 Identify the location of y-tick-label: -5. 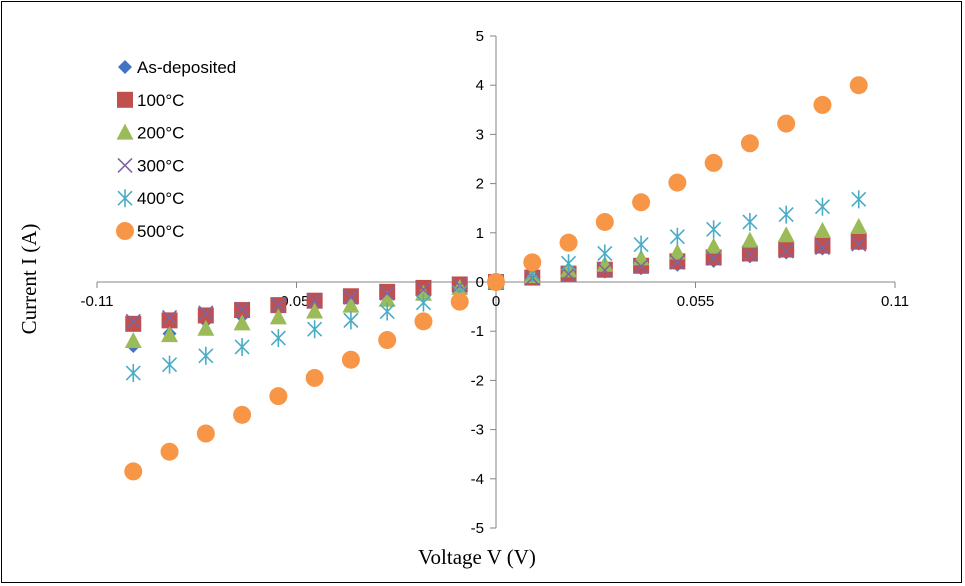
(477, 528).